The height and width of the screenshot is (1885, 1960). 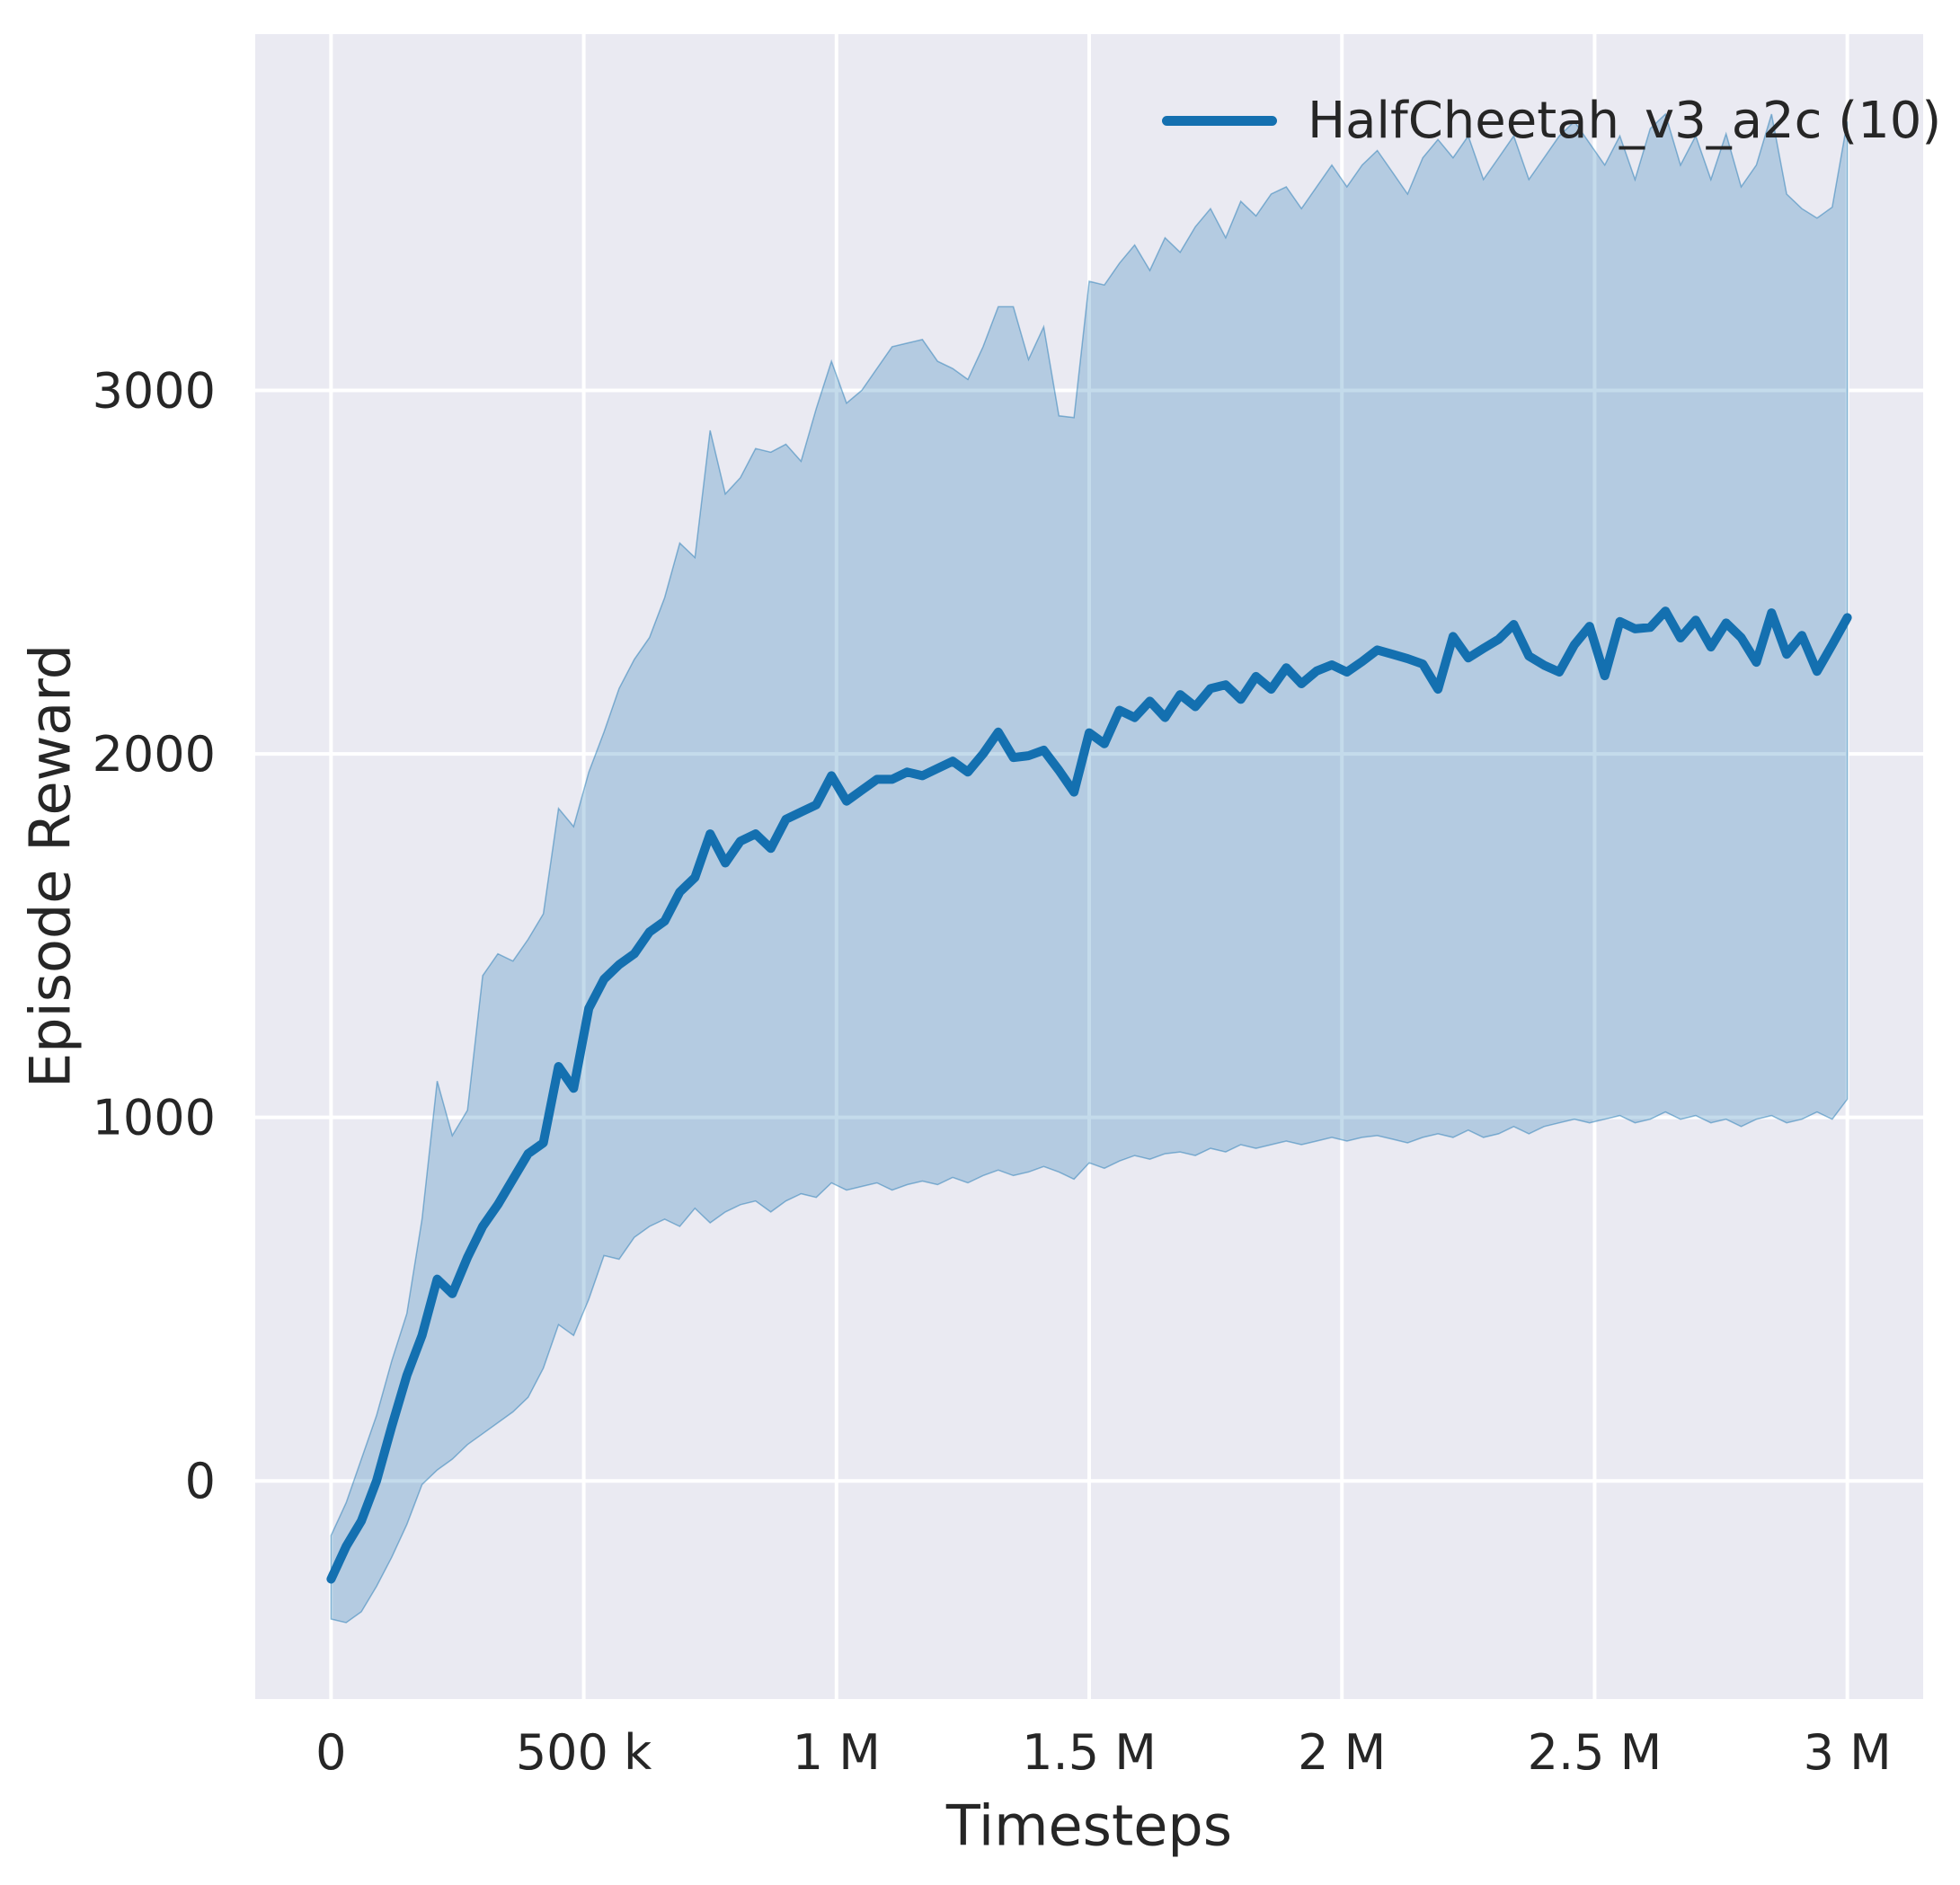 I want to click on y-axis-label: Episode Reward, so click(x=51, y=866).